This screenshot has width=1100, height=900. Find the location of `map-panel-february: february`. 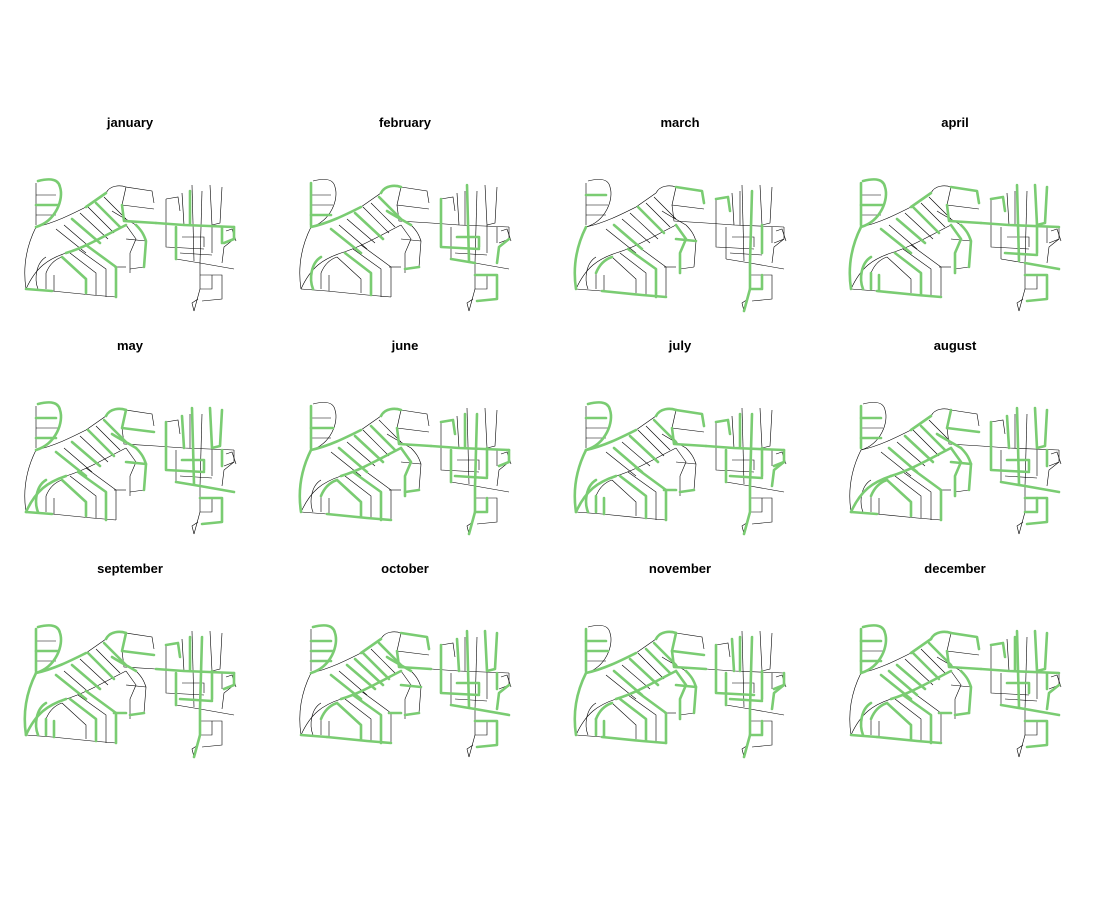

map-panel-february: february is located at coordinates (405, 215).